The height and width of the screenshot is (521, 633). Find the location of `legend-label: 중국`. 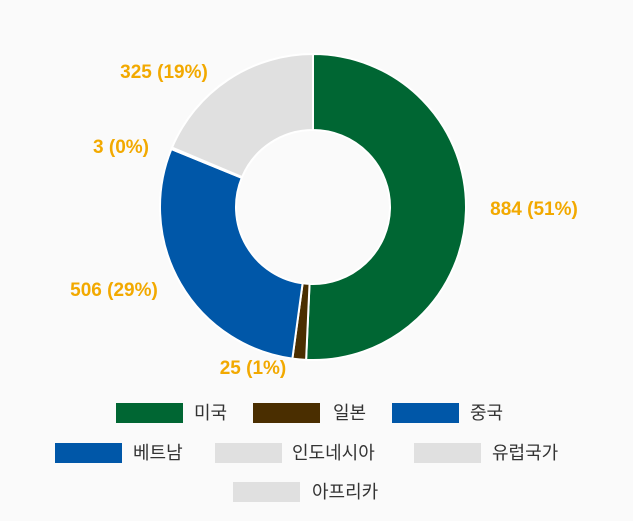

legend-label: 중국 is located at coordinates (486, 413).